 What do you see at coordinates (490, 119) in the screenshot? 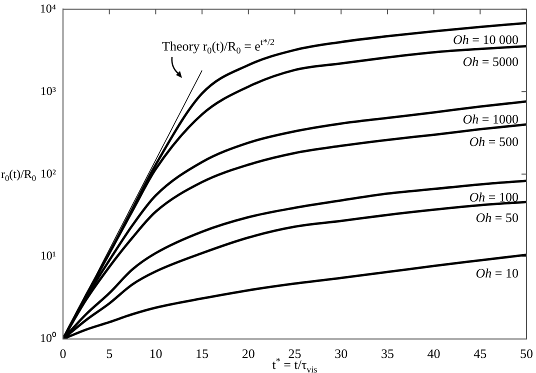
I see `series-label: Oh = 1000` at bounding box center [490, 119].